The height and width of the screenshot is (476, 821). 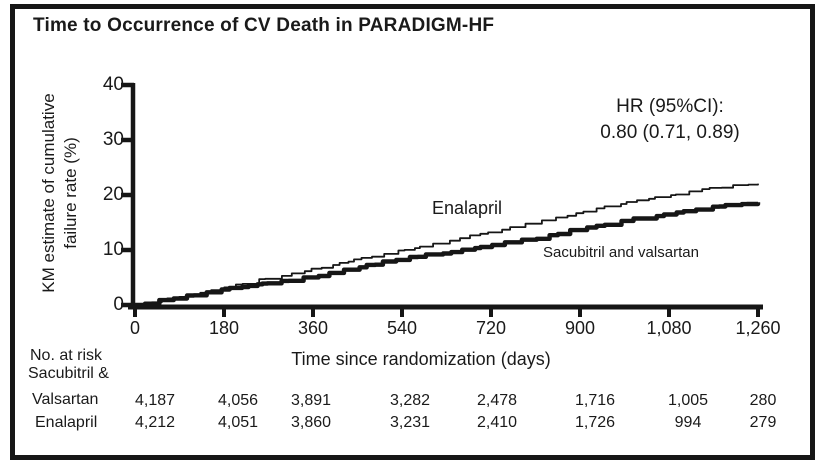 What do you see at coordinates (155, 422) in the screenshot?
I see `risk-value-row2-col1: 4,212` at bounding box center [155, 422].